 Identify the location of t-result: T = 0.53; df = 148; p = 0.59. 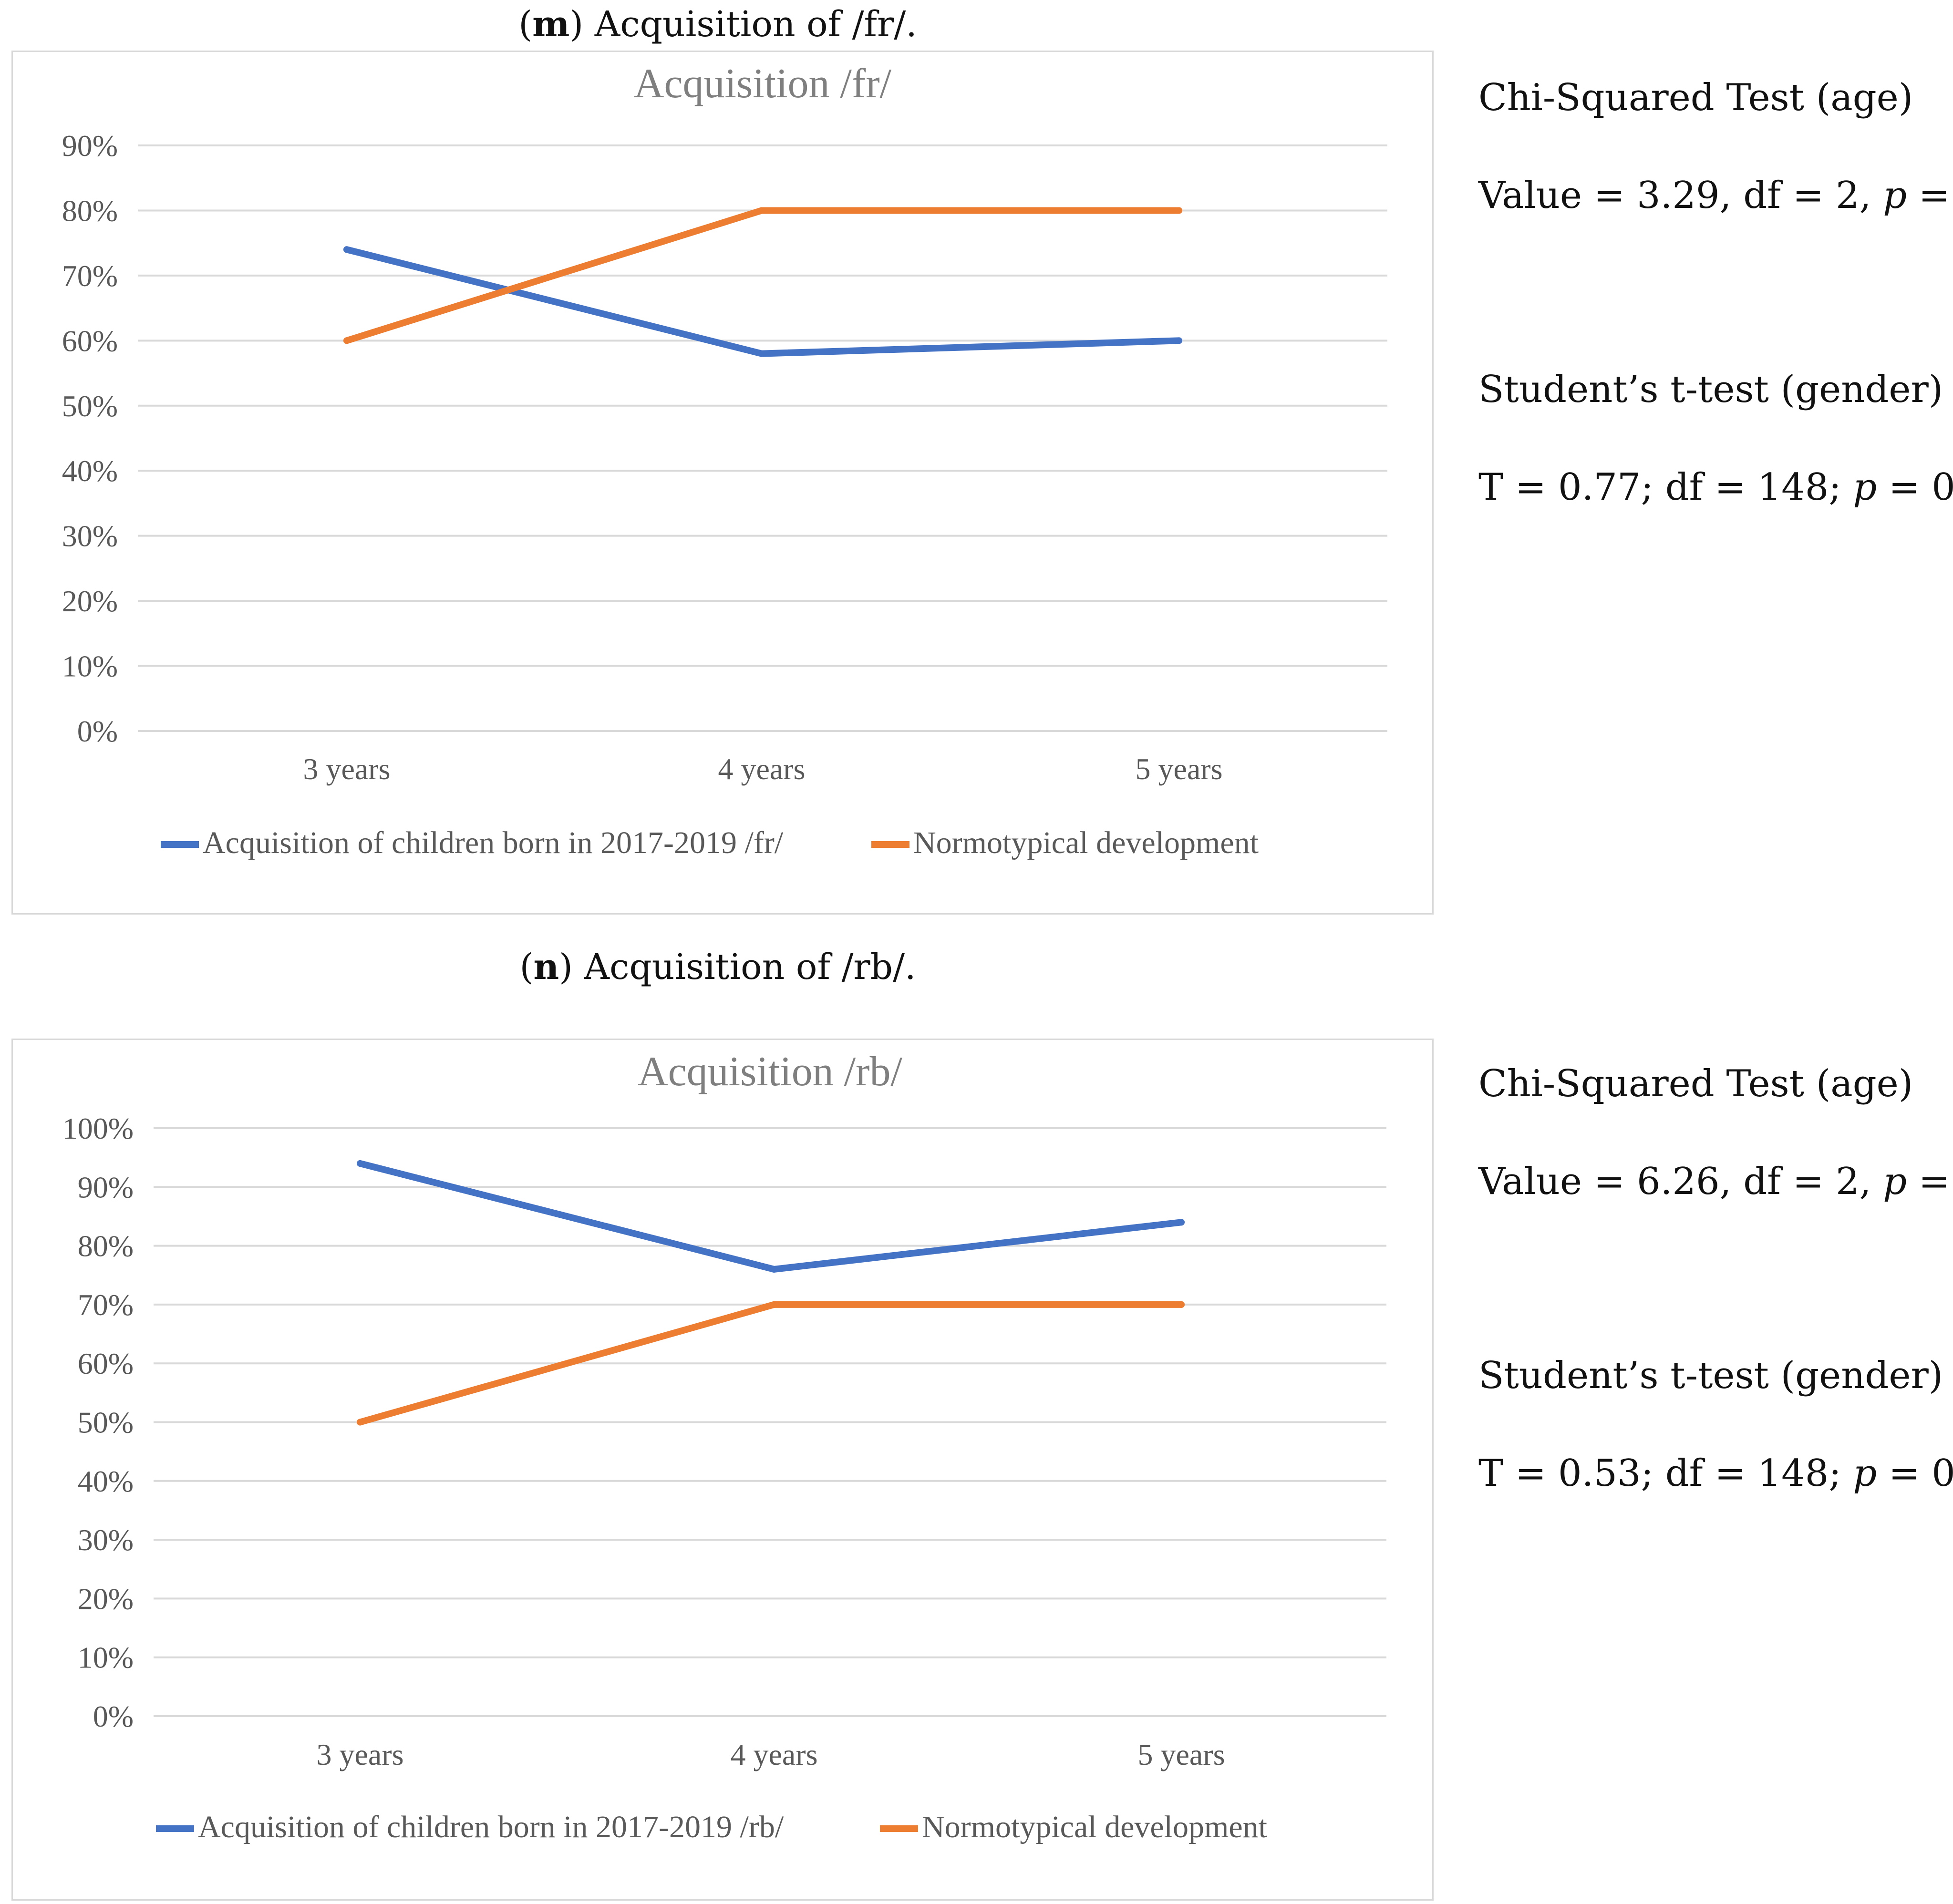
(1715, 1473).